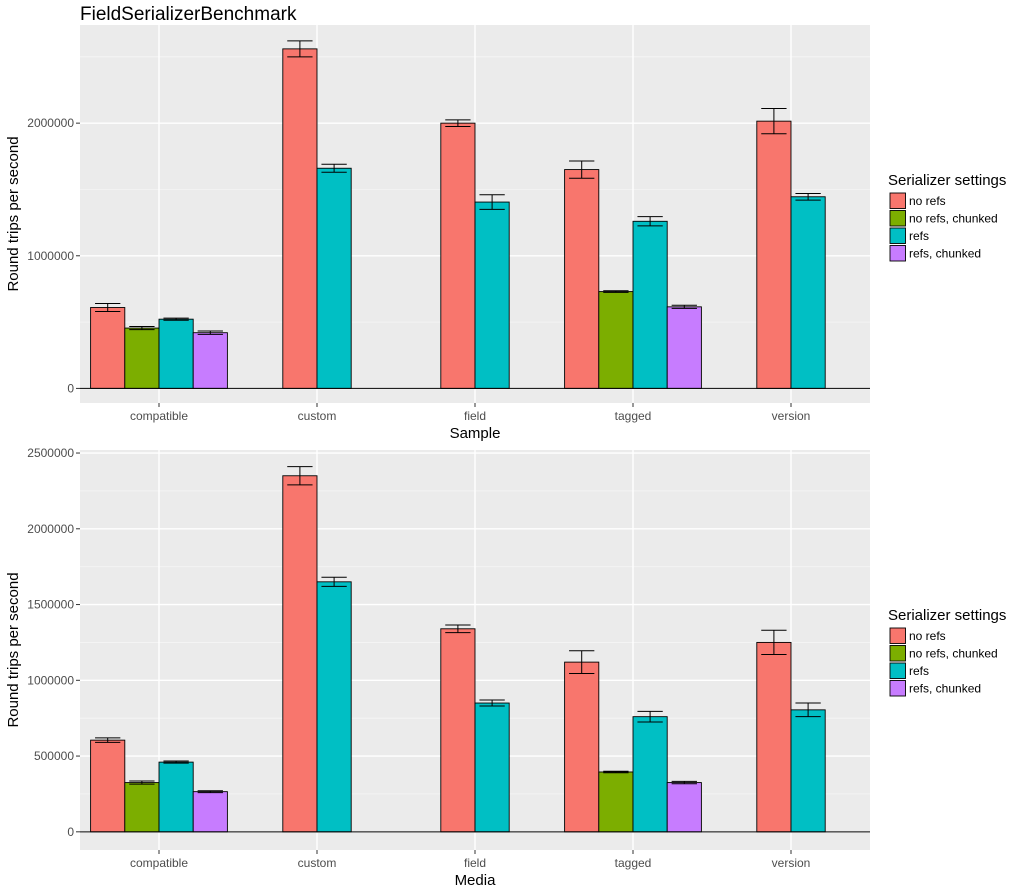 The width and height of the screenshot is (1024, 890). Describe the element at coordinates (927, 201) in the screenshot. I see `legend-label-no-refs: no refs` at that location.